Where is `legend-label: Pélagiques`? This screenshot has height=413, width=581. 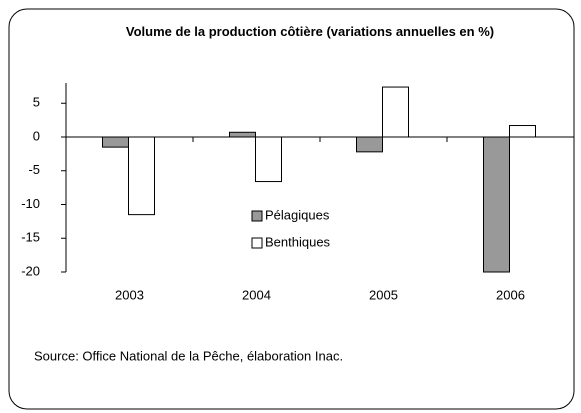 legend-label: Pélagiques is located at coordinates (297, 214).